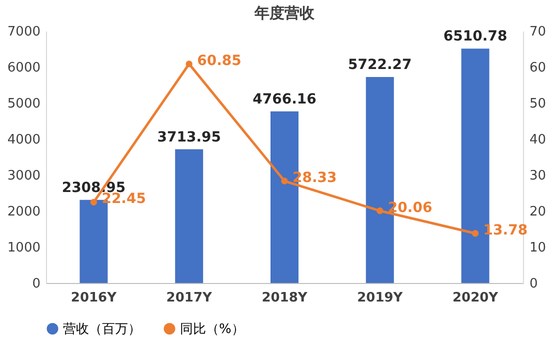 The image size is (552, 343). I want to click on x-tick-label: 2019Y, so click(380, 298).